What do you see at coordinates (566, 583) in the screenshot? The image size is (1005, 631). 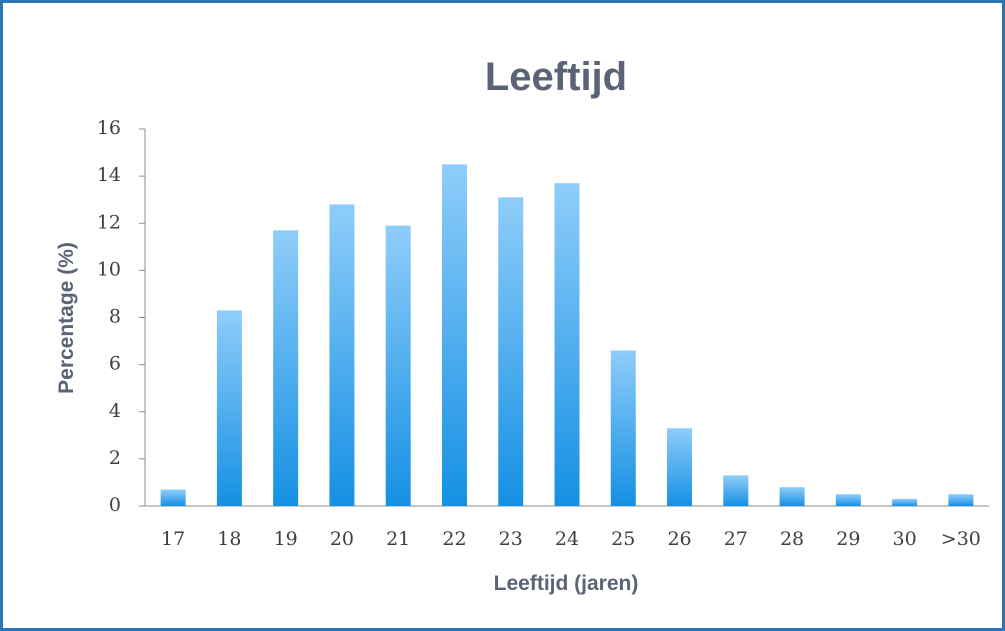 I see `x-axis-label: Leeftijd (jaren)` at bounding box center [566, 583].